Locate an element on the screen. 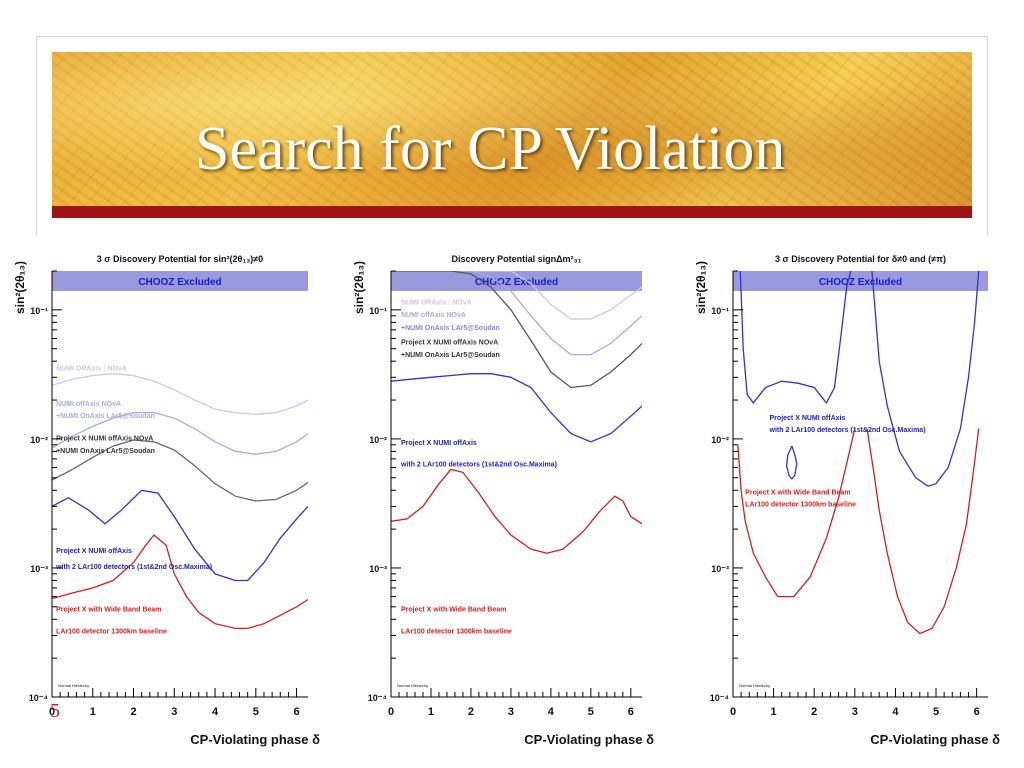 Image resolution: width=1024 pixels, height=768 pixels. chart-title: Discovery Potential signΔm²₃₁ is located at coordinates (517, 259).